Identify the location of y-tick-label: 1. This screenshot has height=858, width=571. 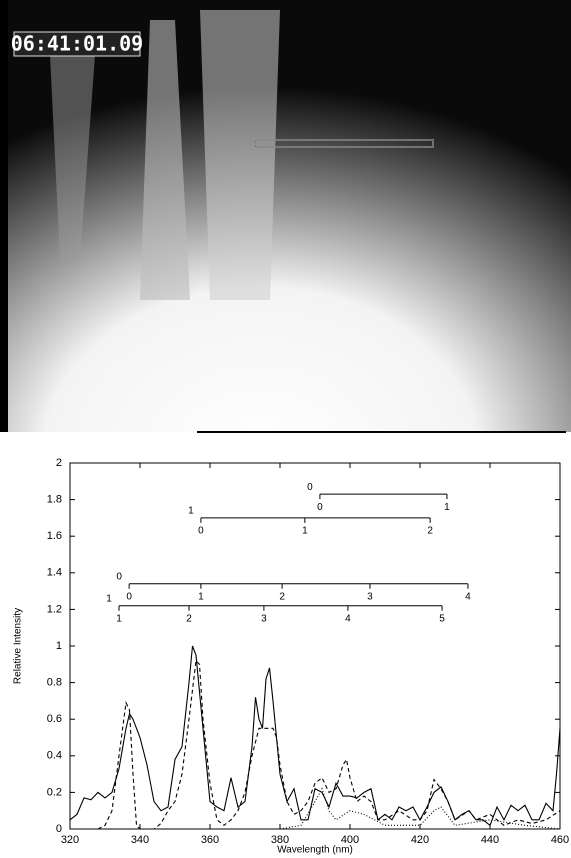
(59, 646).